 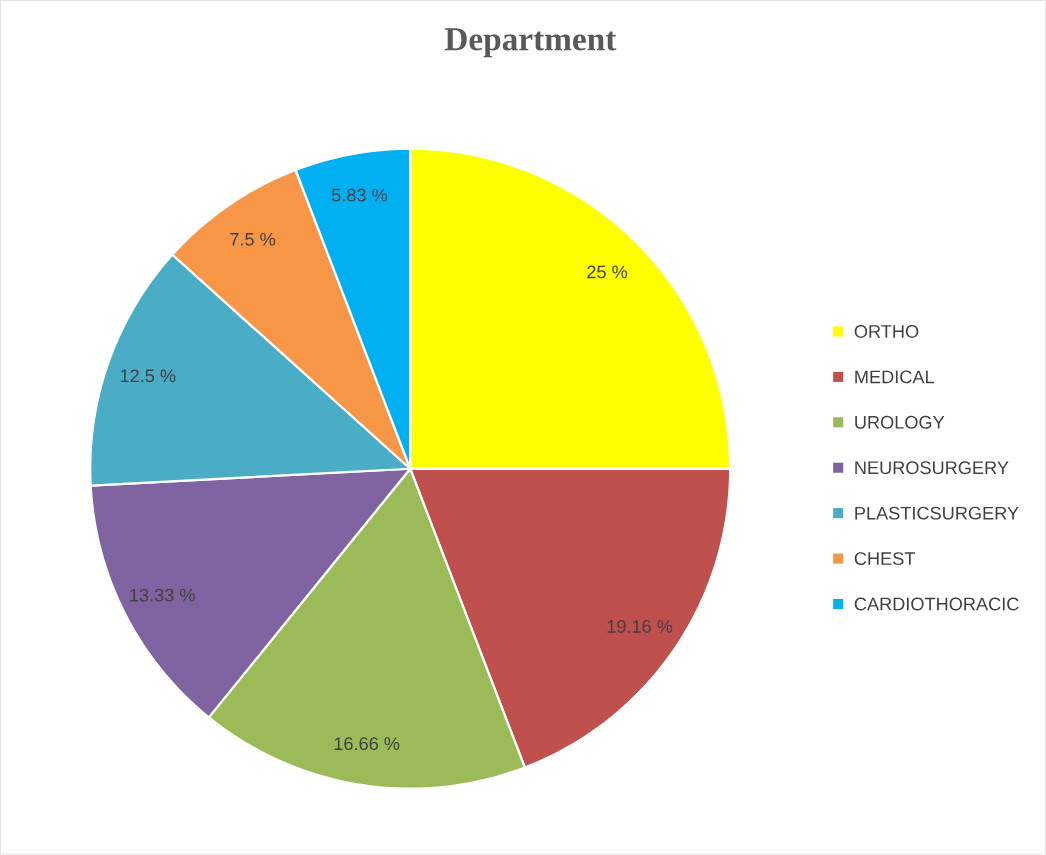 What do you see at coordinates (359, 195) in the screenshot?
I see `data-label: 5.83 %` at bounding box center [359, 195].